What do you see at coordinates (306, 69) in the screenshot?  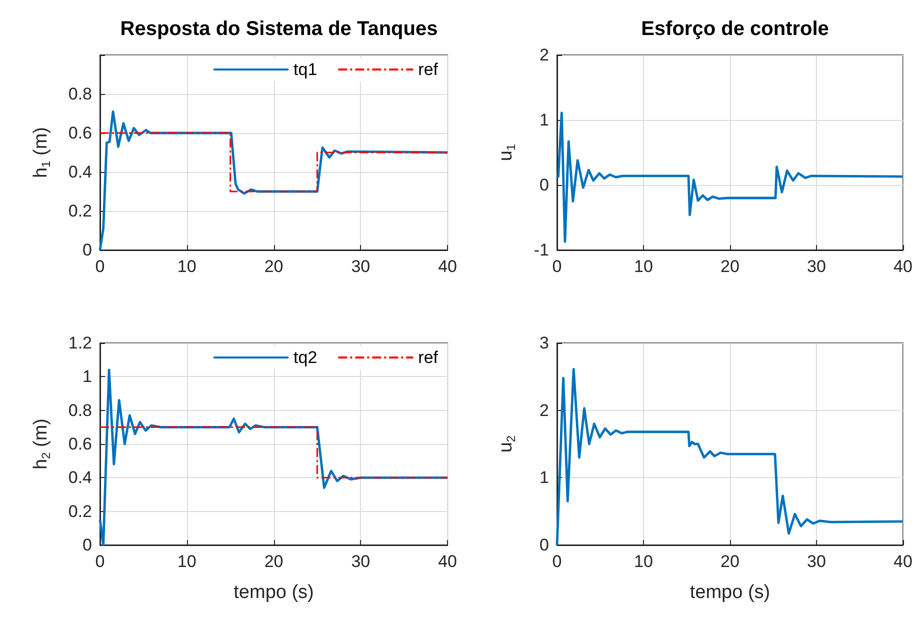 I see `legend-label: tq1` at bounding box center [306, 69].